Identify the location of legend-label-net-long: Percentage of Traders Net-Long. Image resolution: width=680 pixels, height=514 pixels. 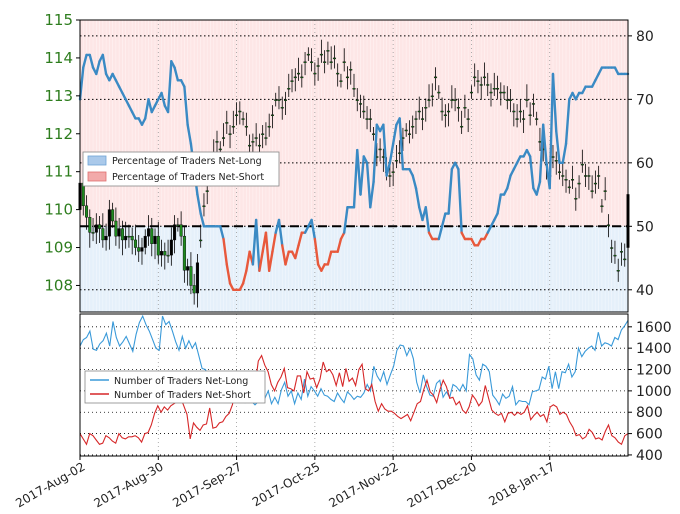
(187, 161).